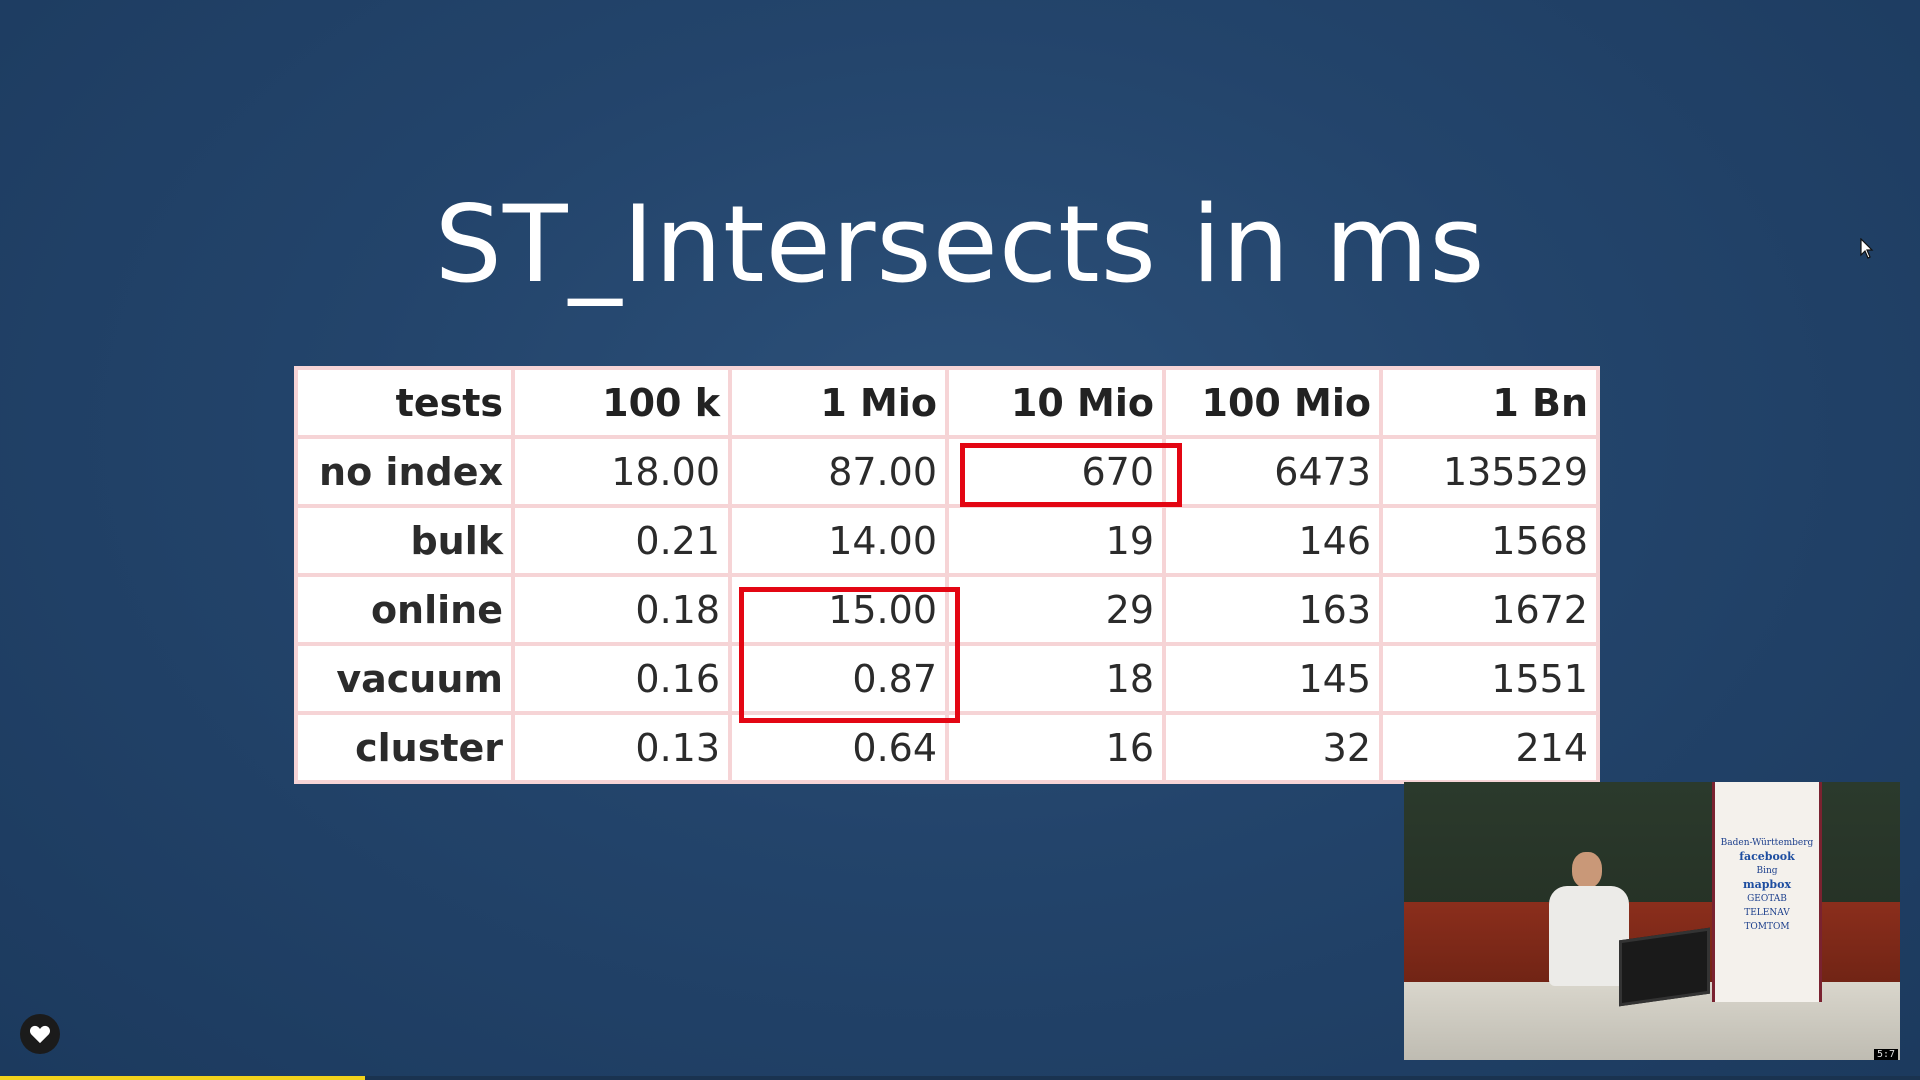 The image size is (1920, 1080). I want to click on banner-line: TOMTOM, so click(1767, 927).